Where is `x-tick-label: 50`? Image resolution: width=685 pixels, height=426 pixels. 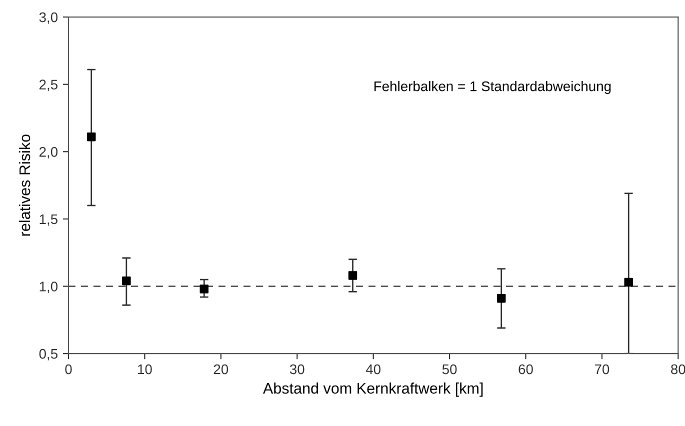 x-tick-label: 50 is located at coordinates (449, 369).